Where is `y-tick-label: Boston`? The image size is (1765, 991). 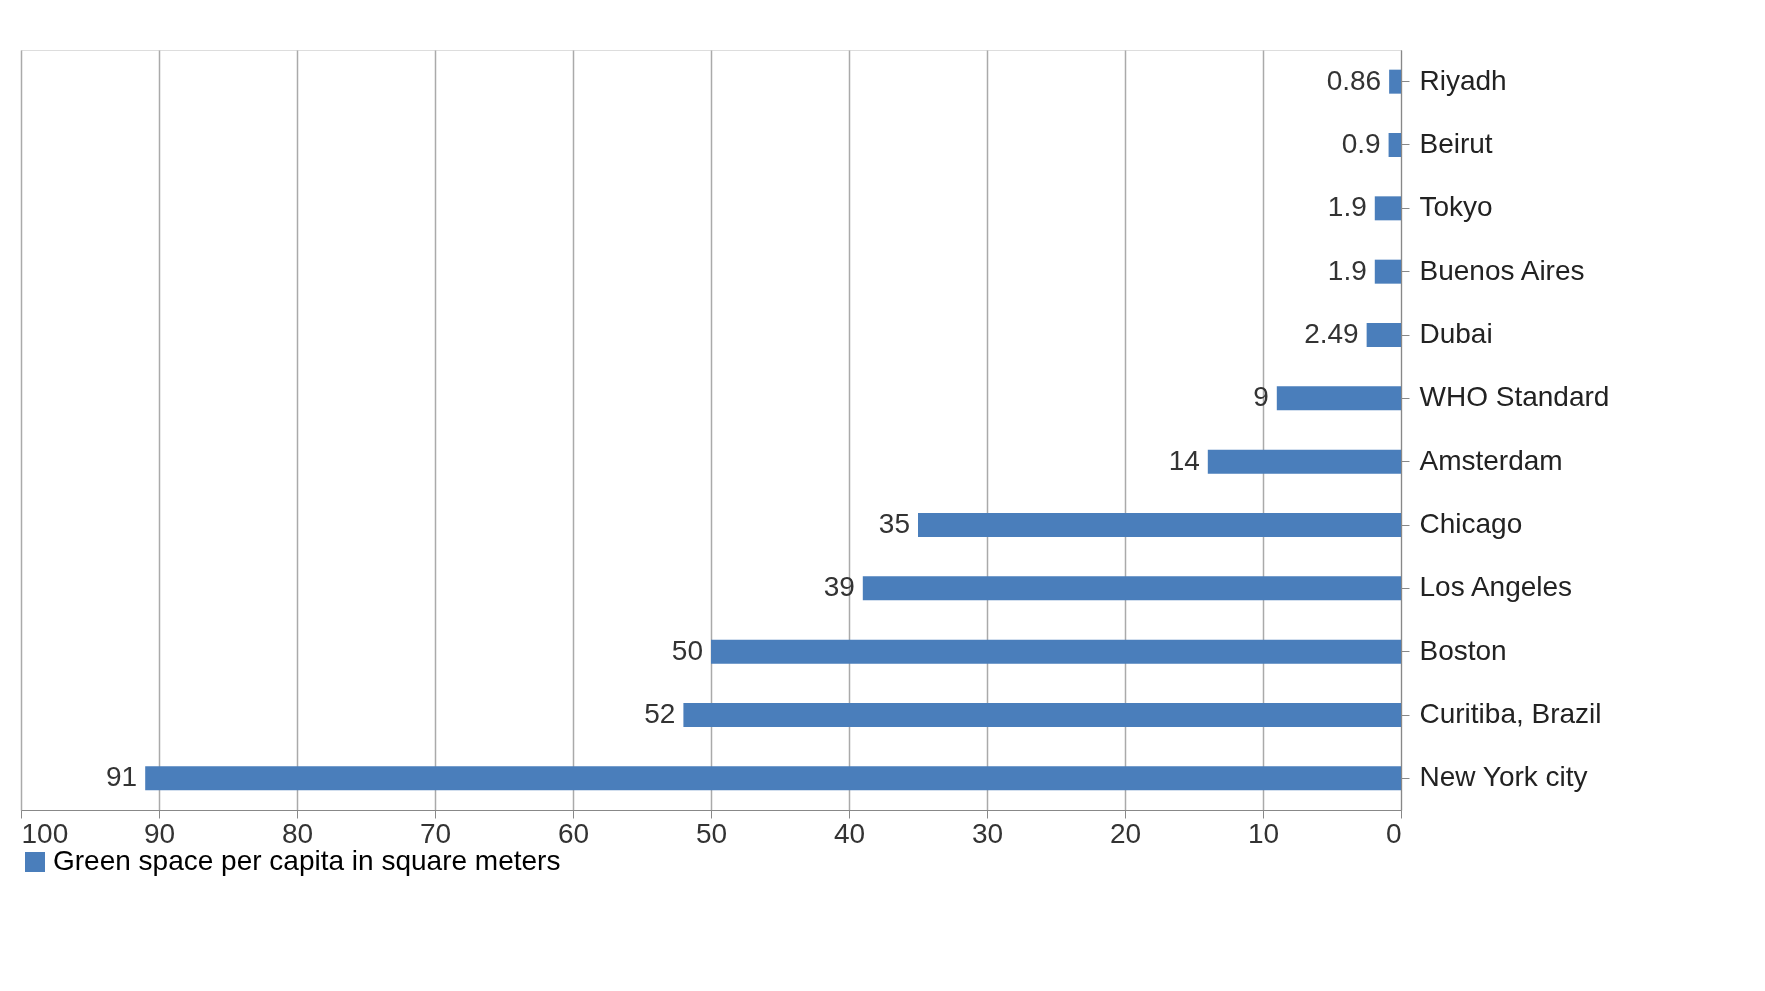
y-tick-label: Boston is located at coordinates (1463, 650).